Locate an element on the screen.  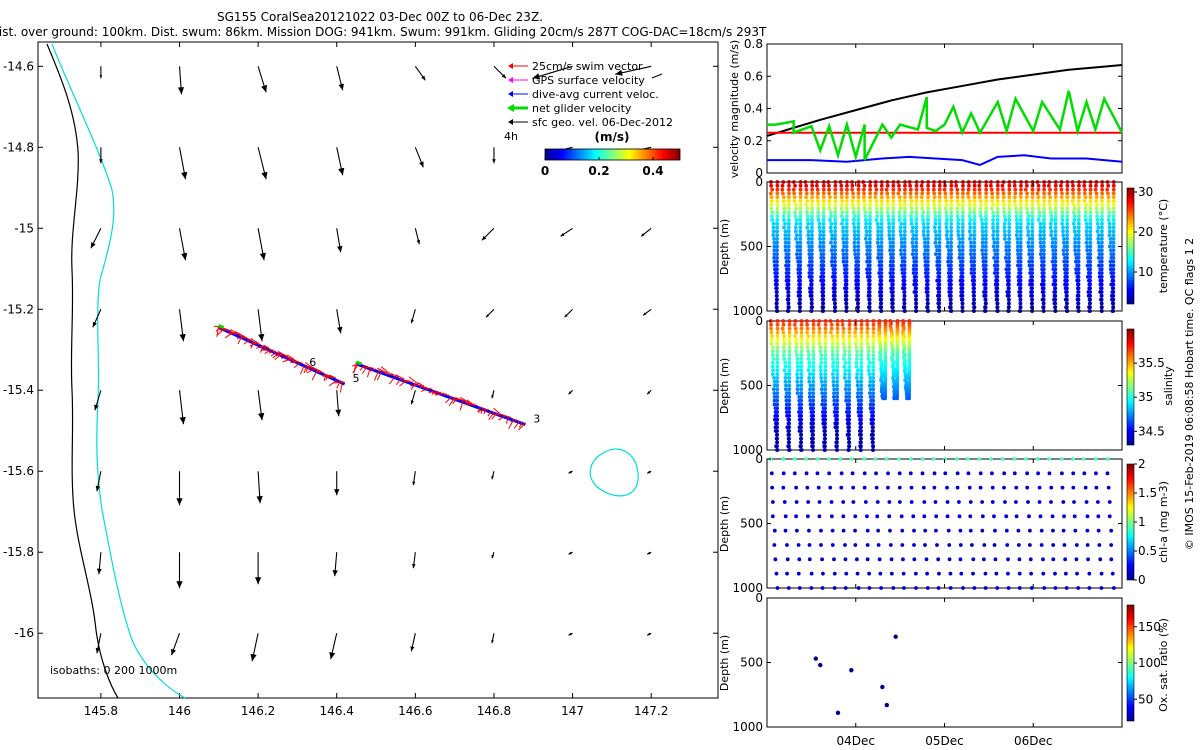
oxygen-point is located at coordinates (882, 687).